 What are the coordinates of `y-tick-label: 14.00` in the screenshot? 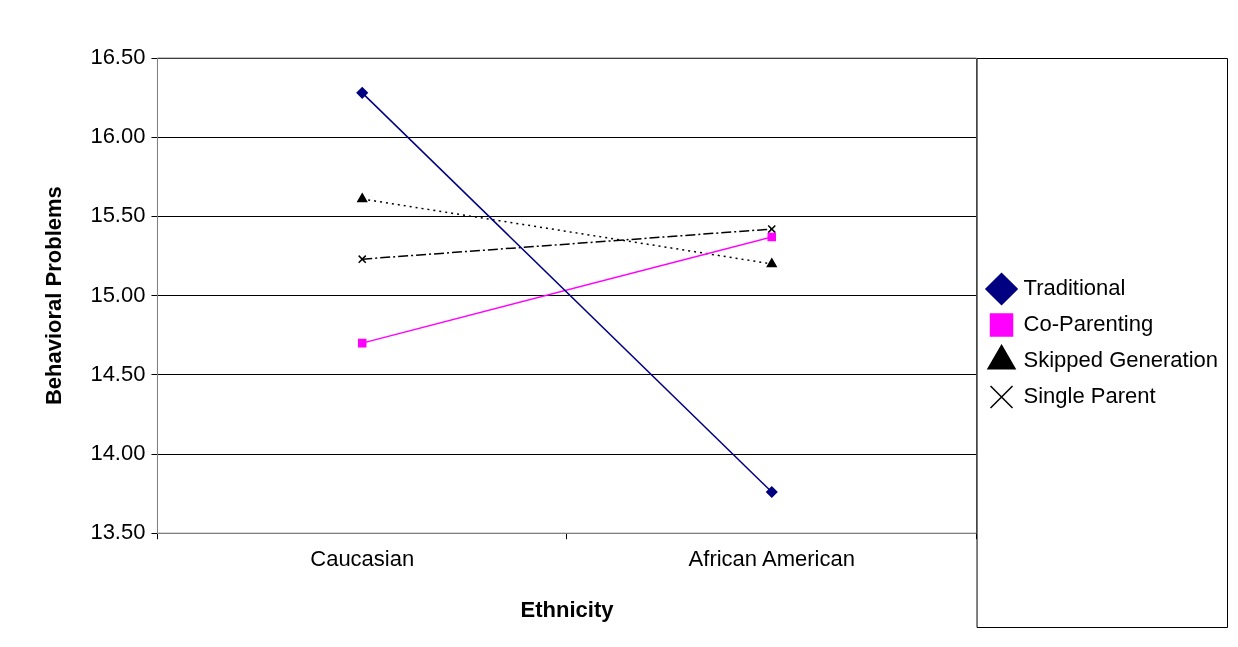 It's located at (118, 453).